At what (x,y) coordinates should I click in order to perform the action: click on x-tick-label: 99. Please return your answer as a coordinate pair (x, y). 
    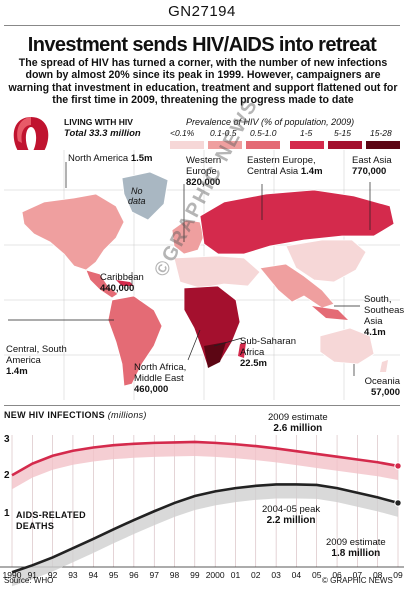
    Looking at the image, I should click on (195, 575).